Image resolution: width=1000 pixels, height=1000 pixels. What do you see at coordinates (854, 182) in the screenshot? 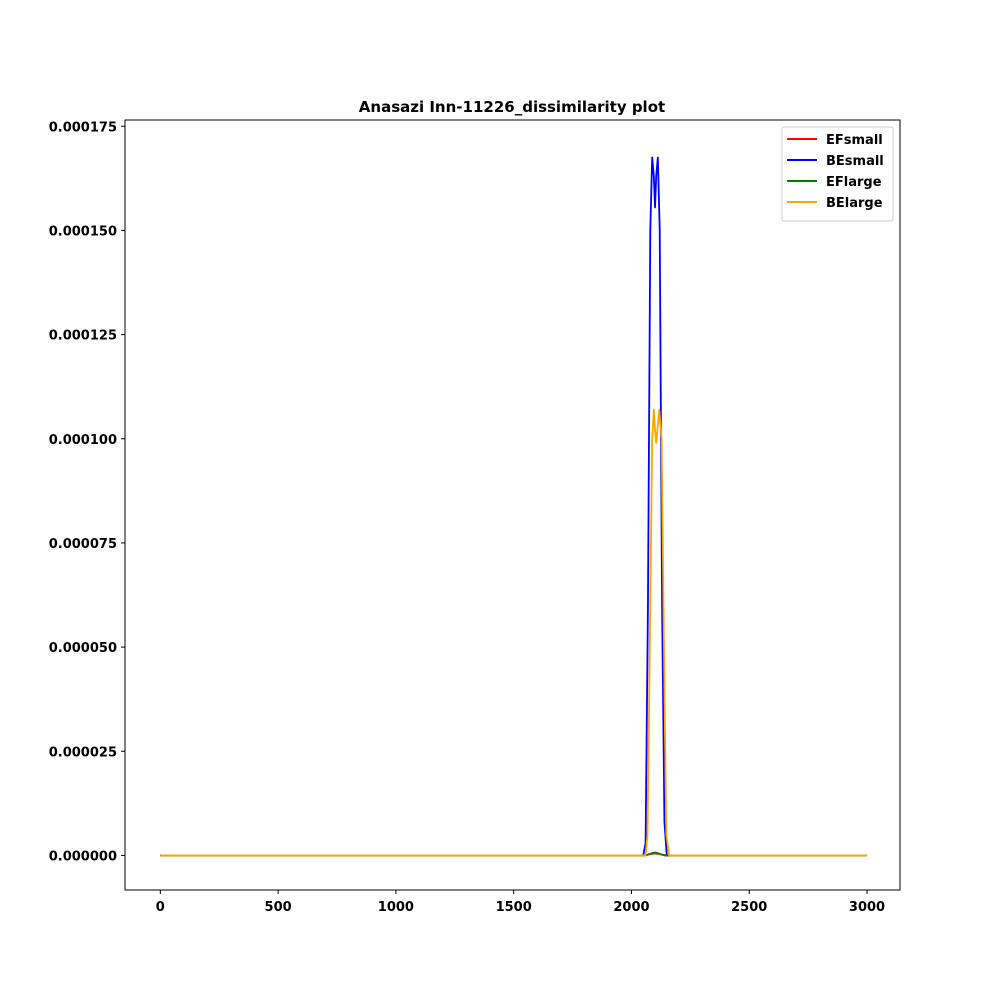
I see `legend-label-eflarge: EFlarge` at bounding box center [854, 182].